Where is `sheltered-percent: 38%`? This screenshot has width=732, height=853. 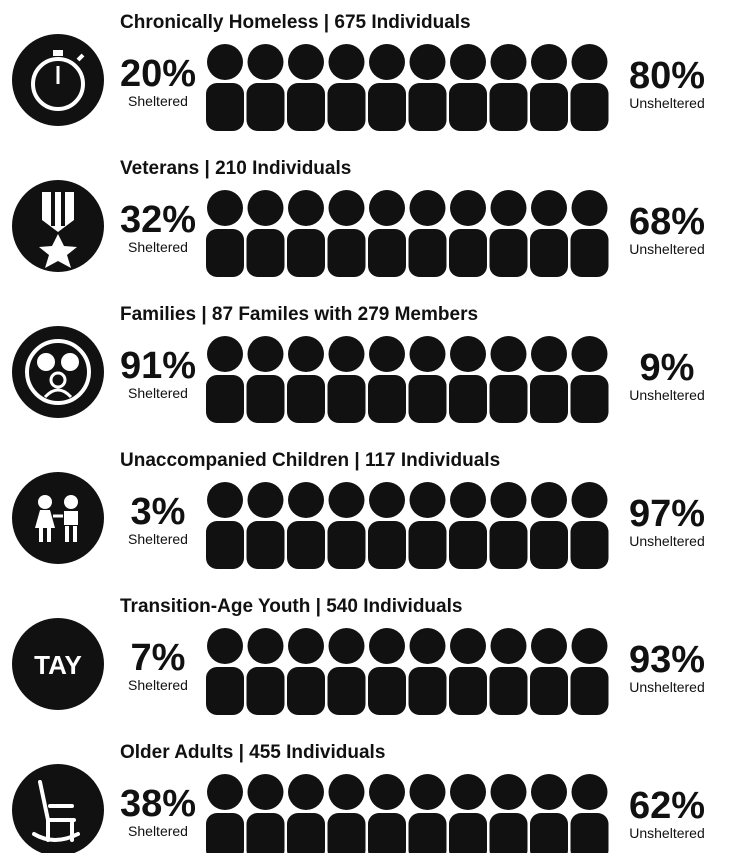 sheltered-percent: 38% is located at coordinates (158, 804).